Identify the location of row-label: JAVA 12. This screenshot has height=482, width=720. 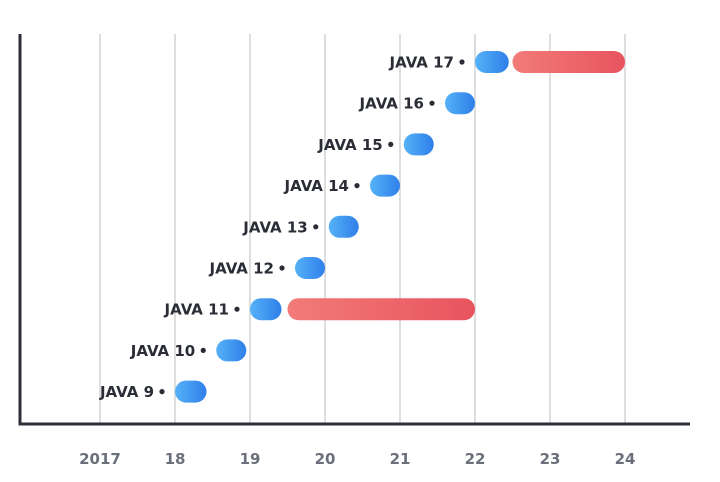
(241, 269).